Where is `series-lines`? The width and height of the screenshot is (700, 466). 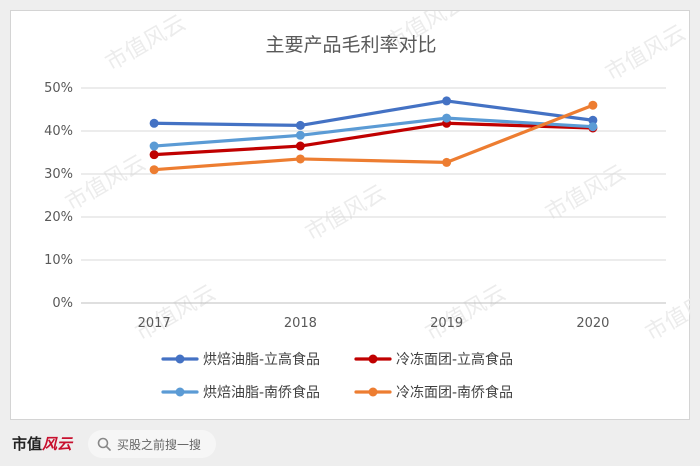 series-lines is located at coordinates (373, 135).